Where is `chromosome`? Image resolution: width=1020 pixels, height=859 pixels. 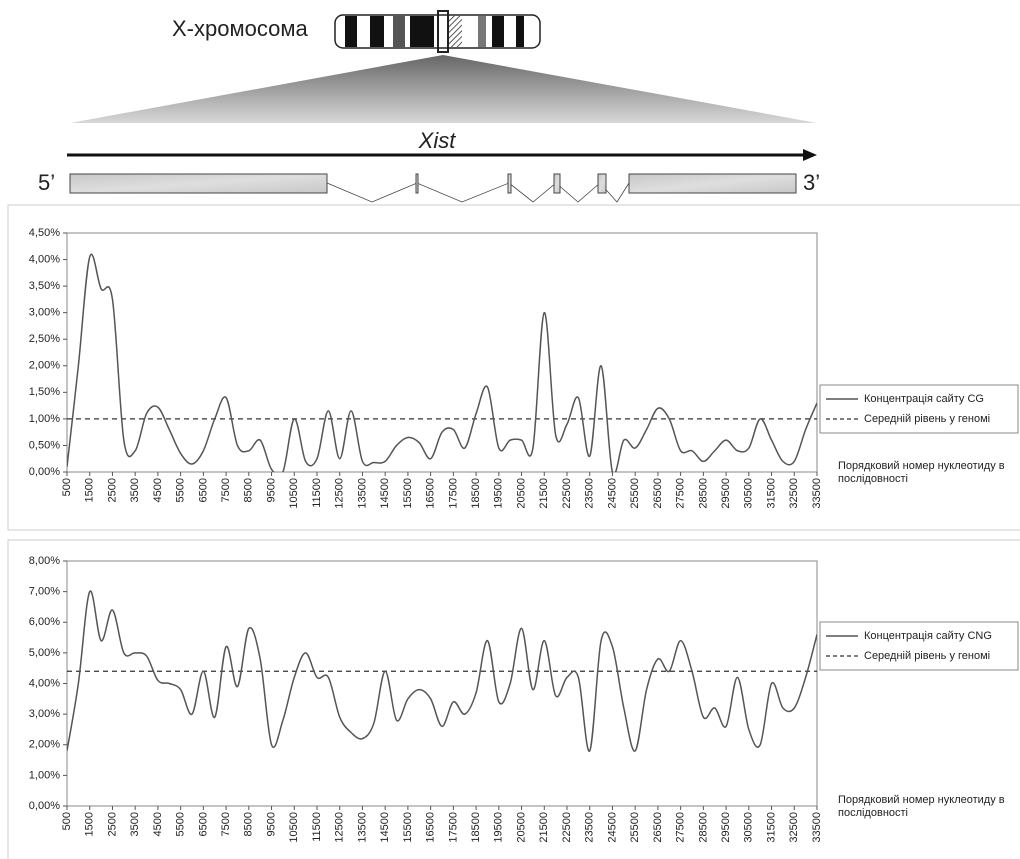 chromosome is located at coordinates (437, 31).